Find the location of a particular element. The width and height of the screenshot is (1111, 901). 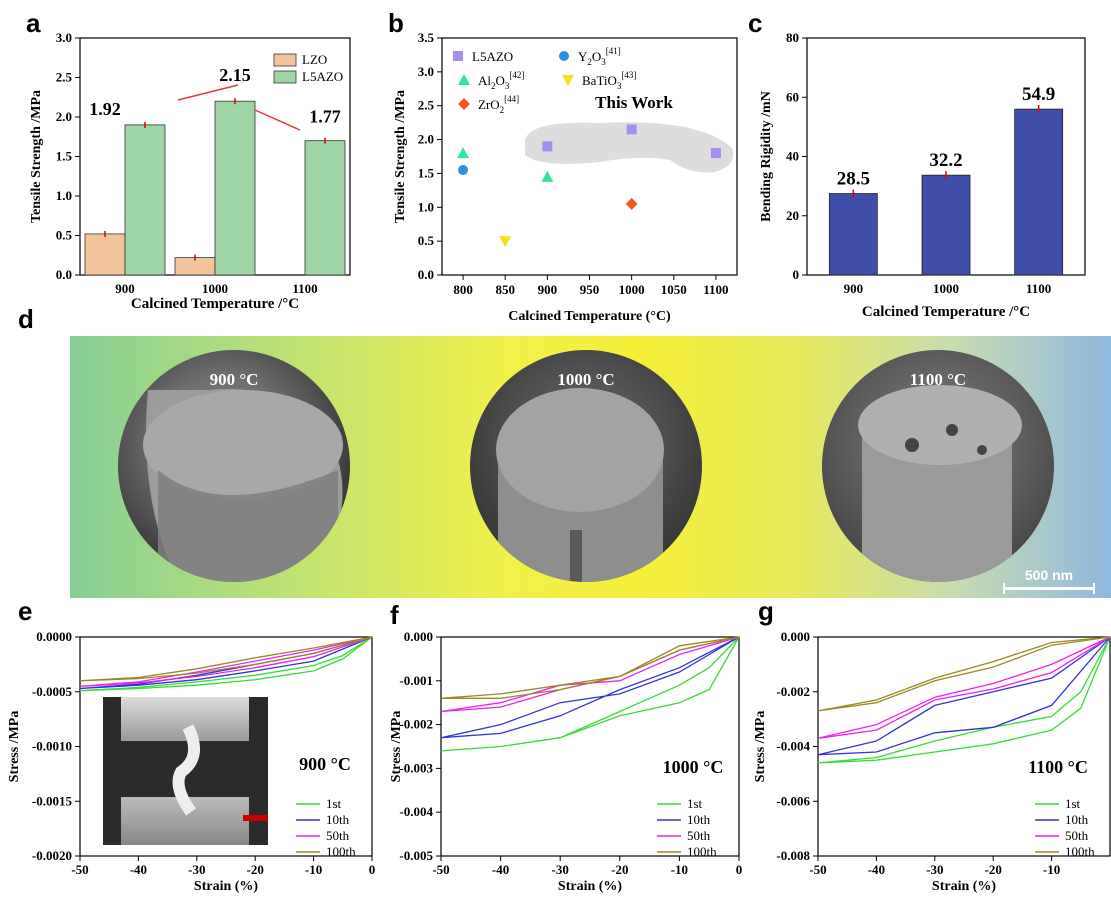

sem-label-900: 900 °C is located at coordinates (234, 379).